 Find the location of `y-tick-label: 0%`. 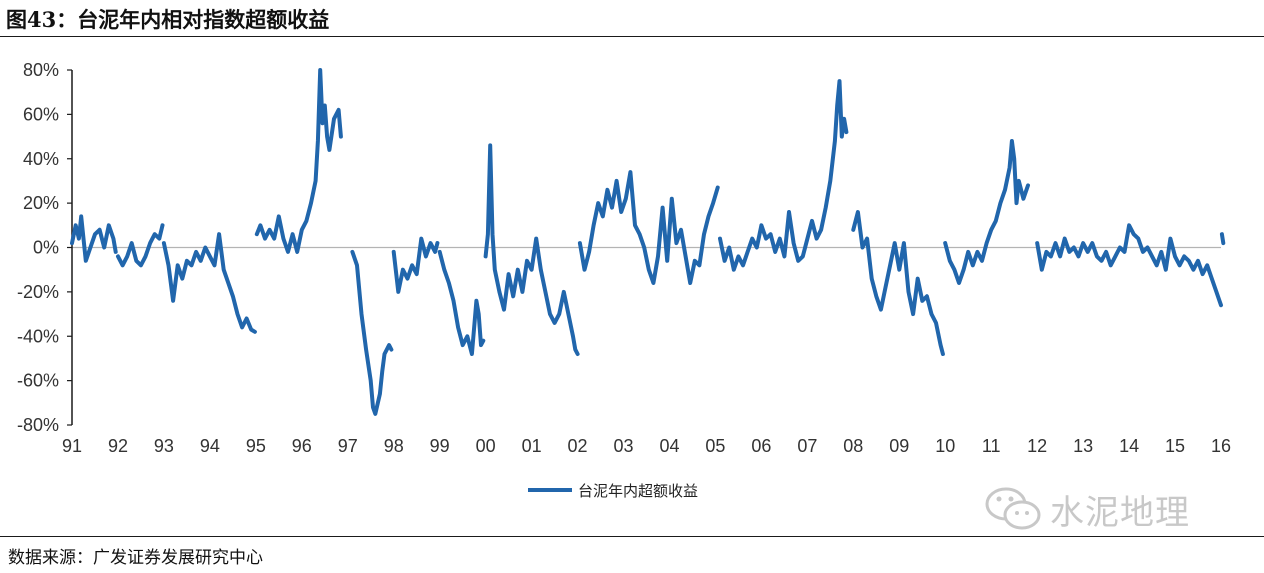

y-tick-label: 0% is located at coordinates (46, 248).